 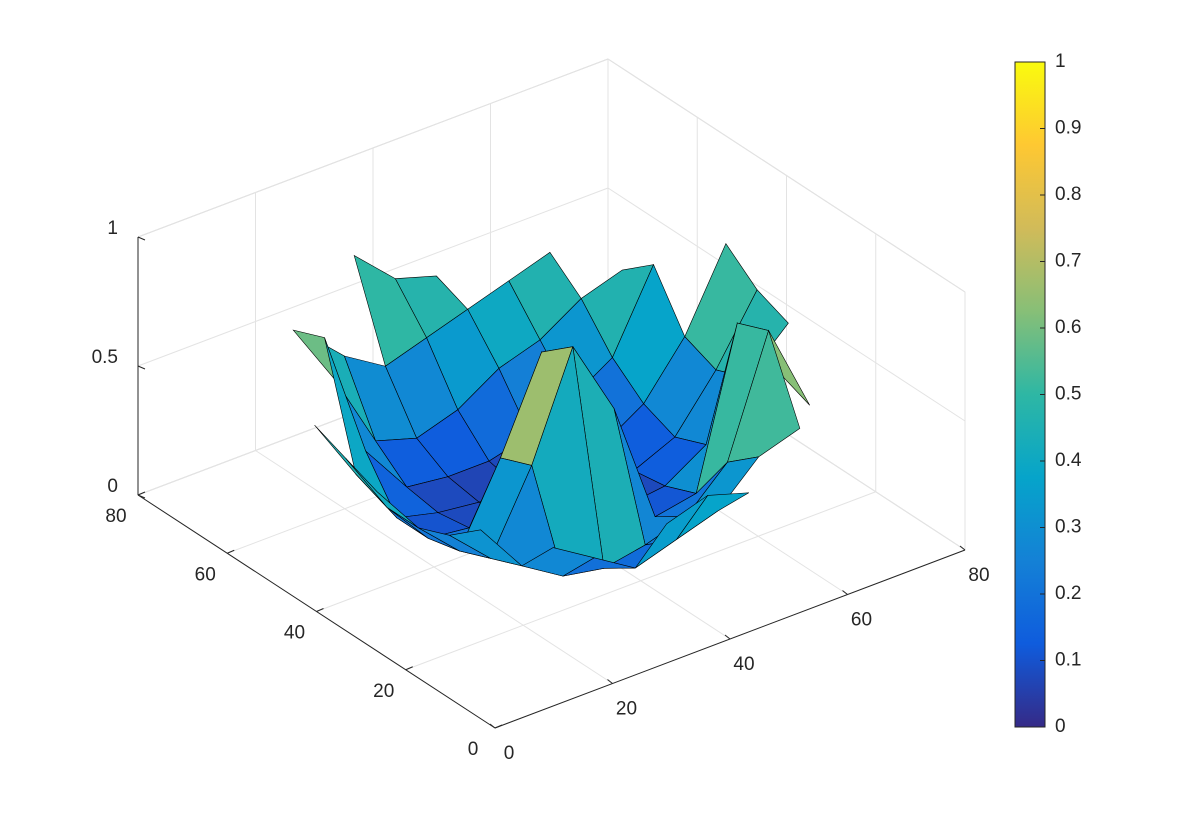 I want to click on y-tick-label: 0, so click(x=473, y=749).